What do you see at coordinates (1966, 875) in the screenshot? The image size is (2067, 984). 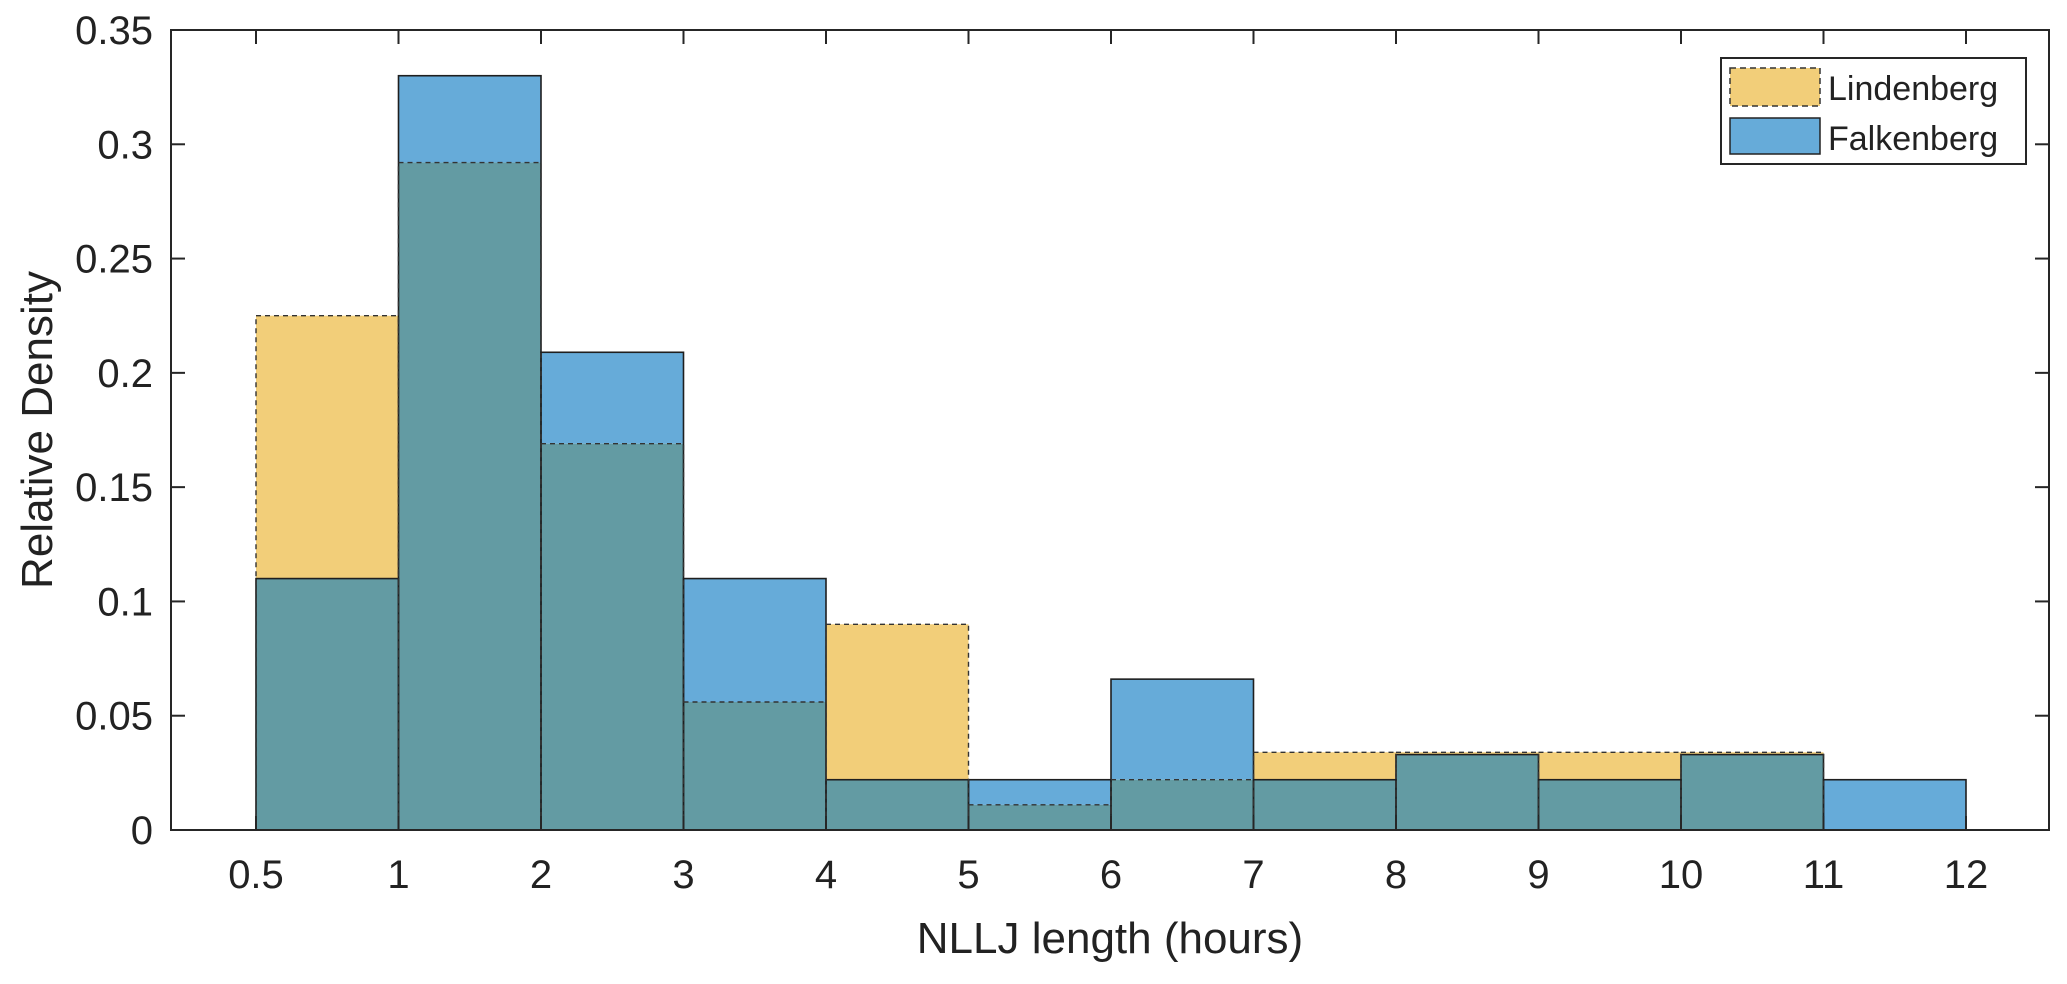 I see `x-tick-label: 12` at bounding box center [1966, 875].